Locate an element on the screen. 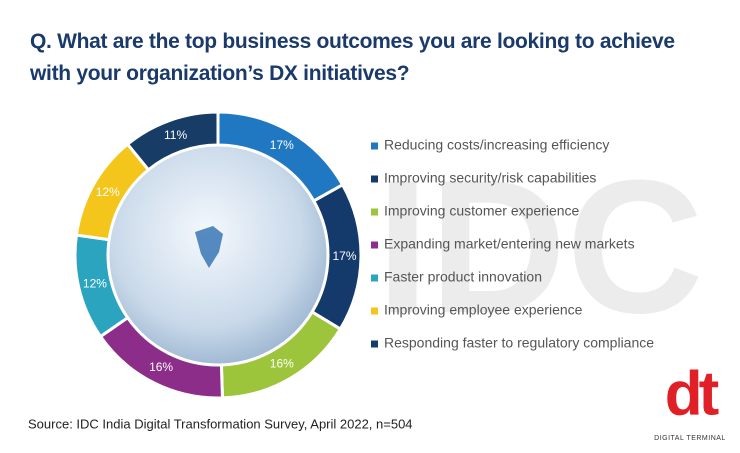 This screenshot has width=740, height=453. legend-label: Faster product innovation is located at coordinates (463, 277).